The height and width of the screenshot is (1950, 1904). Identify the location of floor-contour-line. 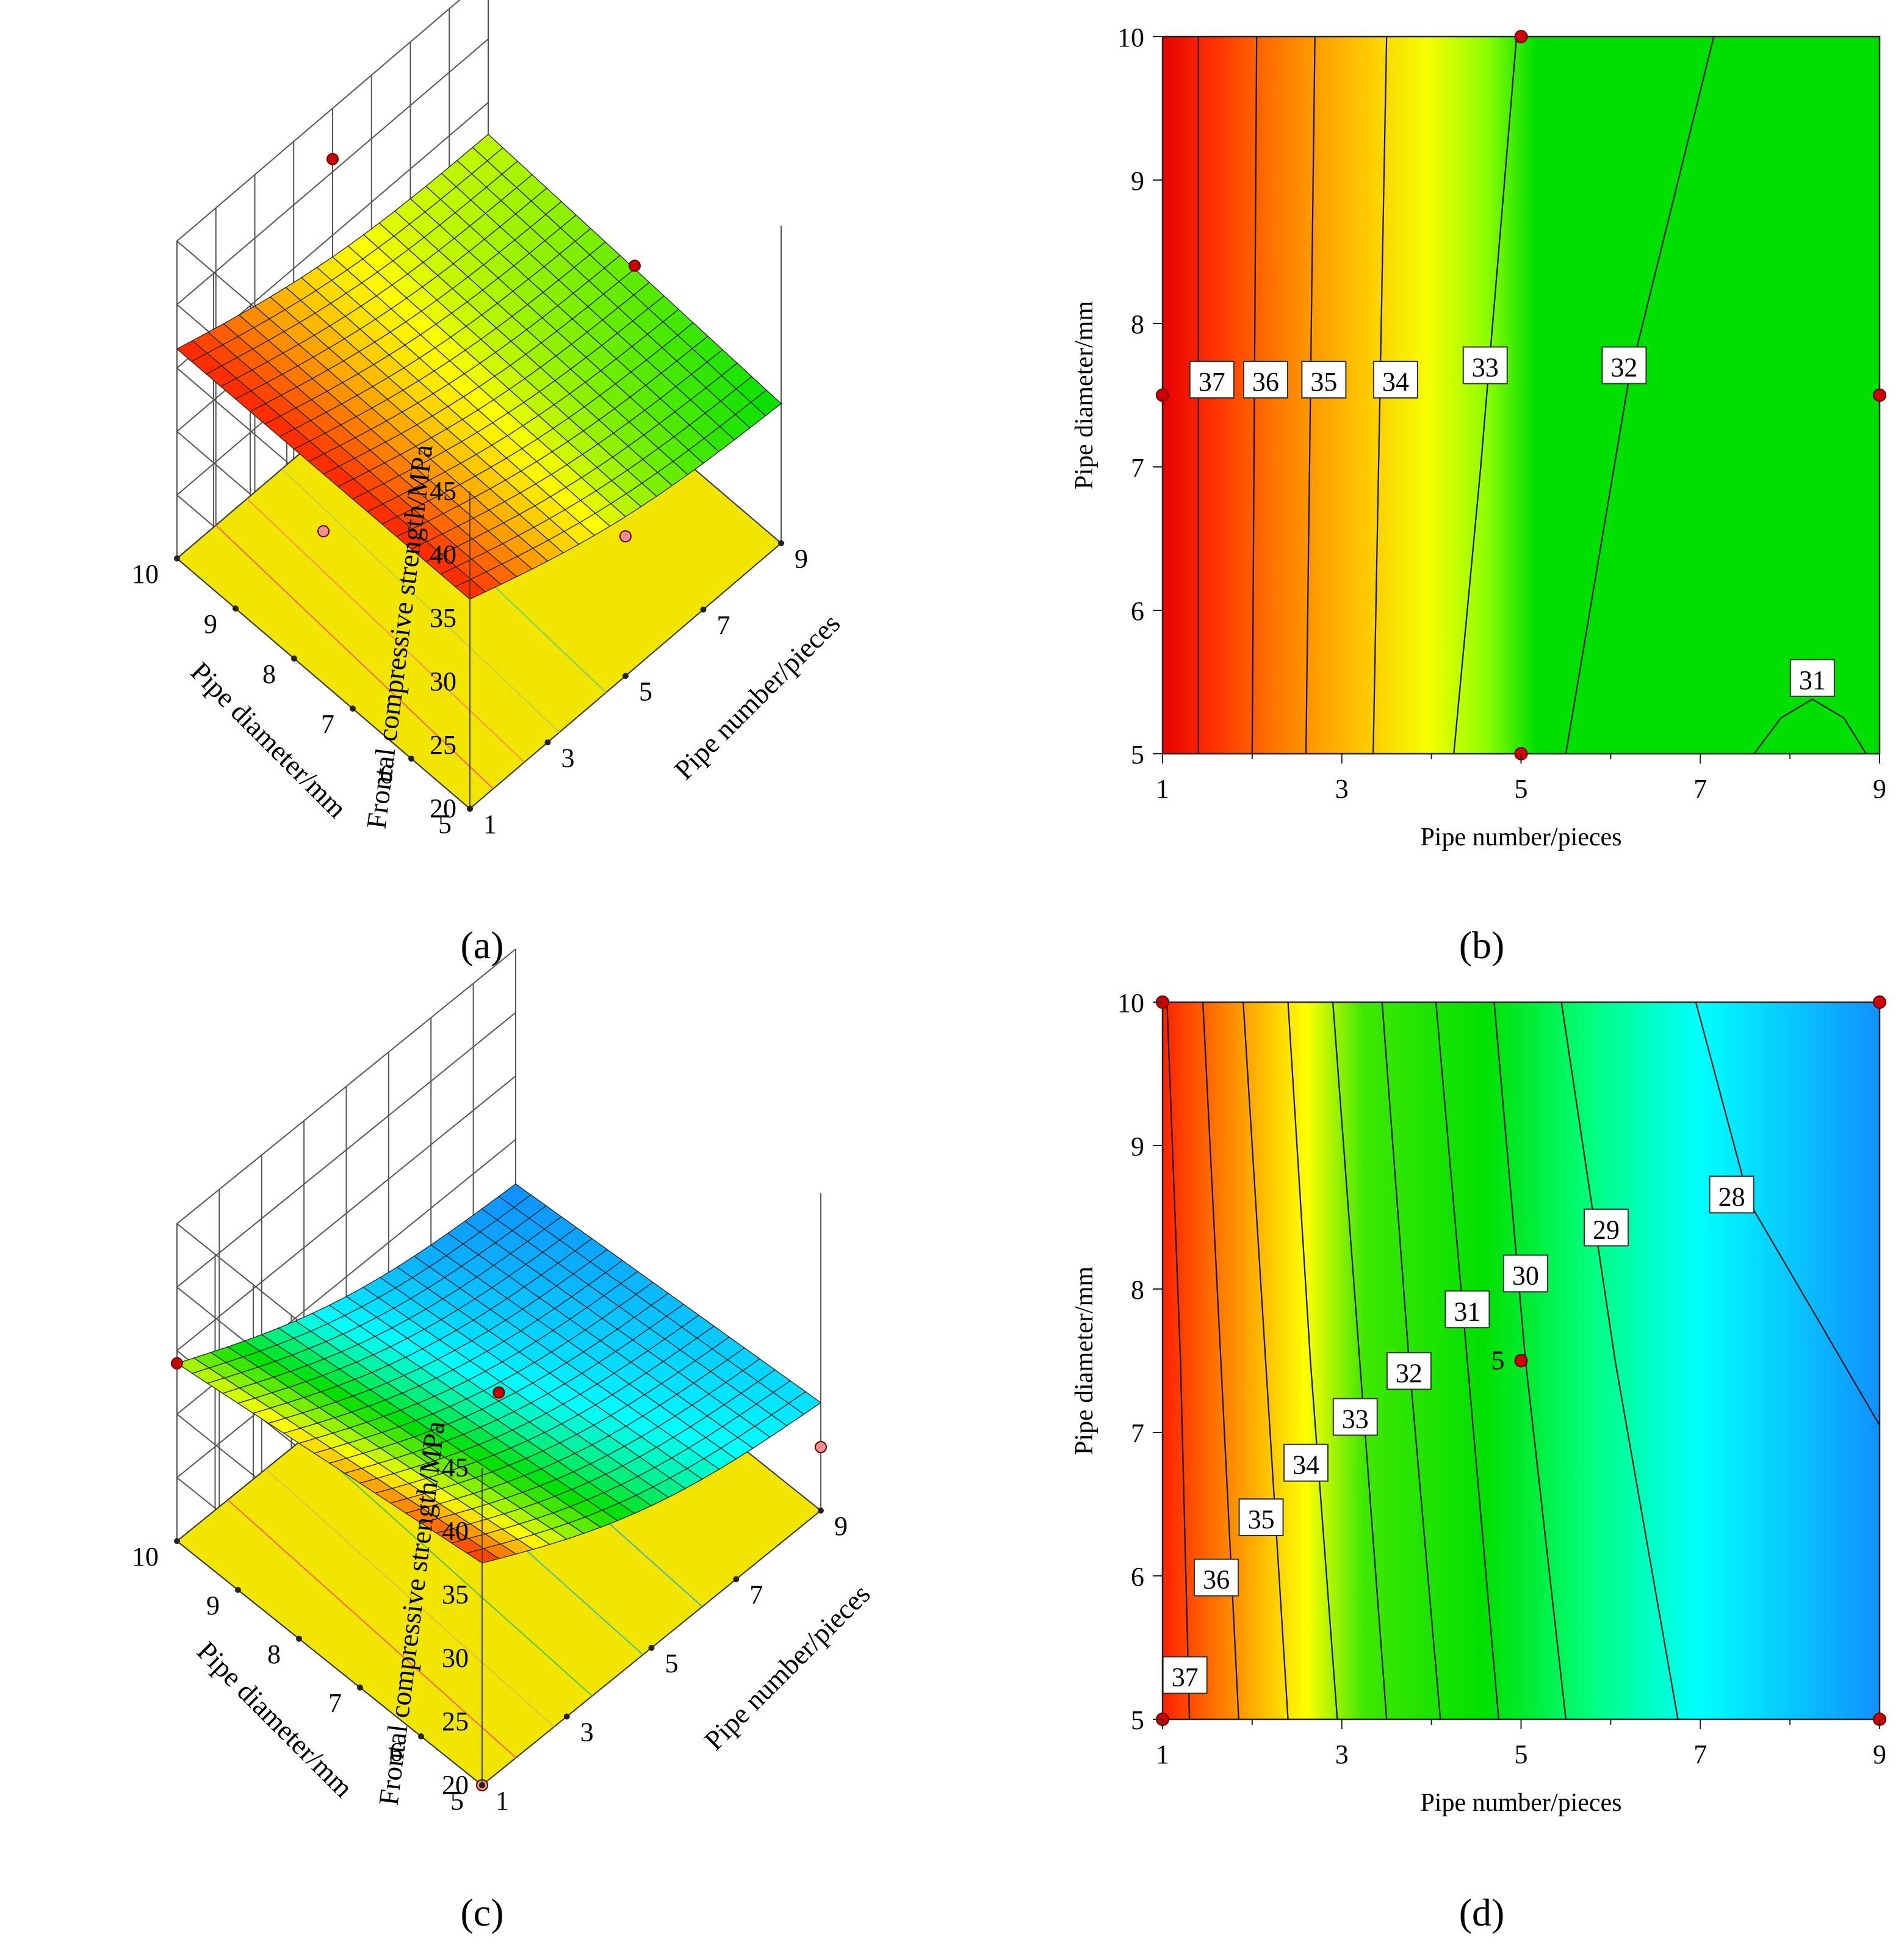
(372, 1628).